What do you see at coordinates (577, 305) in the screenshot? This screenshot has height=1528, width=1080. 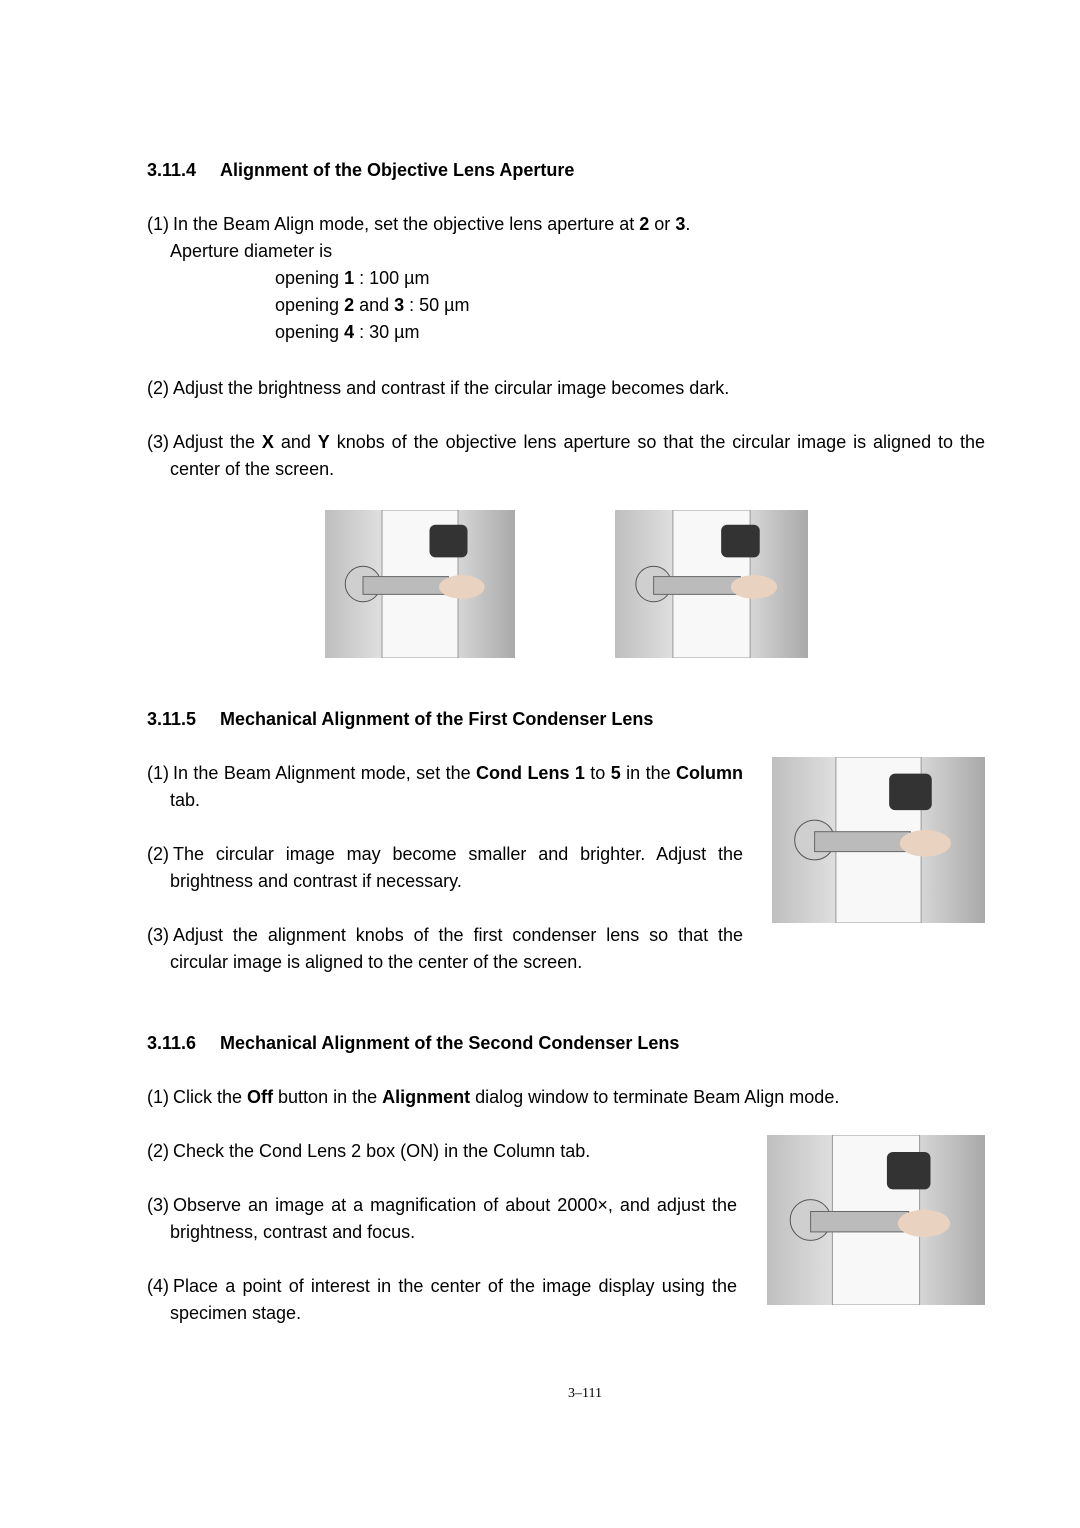 I see `opening-line: opening 2 and 3 : 50 µm` at bounding box center [577, 305].